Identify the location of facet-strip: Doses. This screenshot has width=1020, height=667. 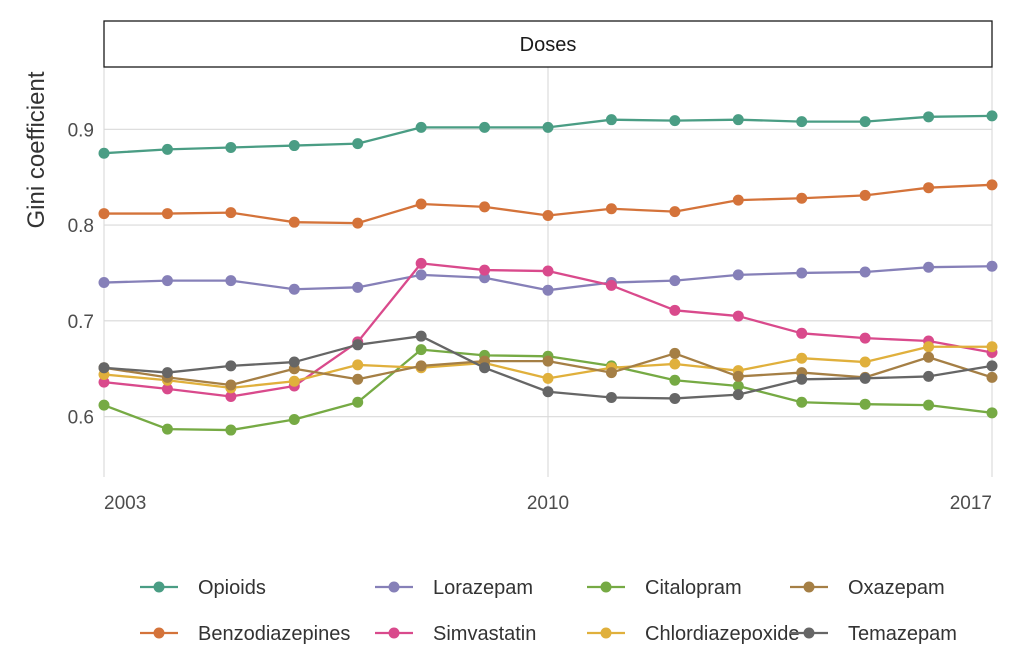
(548, 44).